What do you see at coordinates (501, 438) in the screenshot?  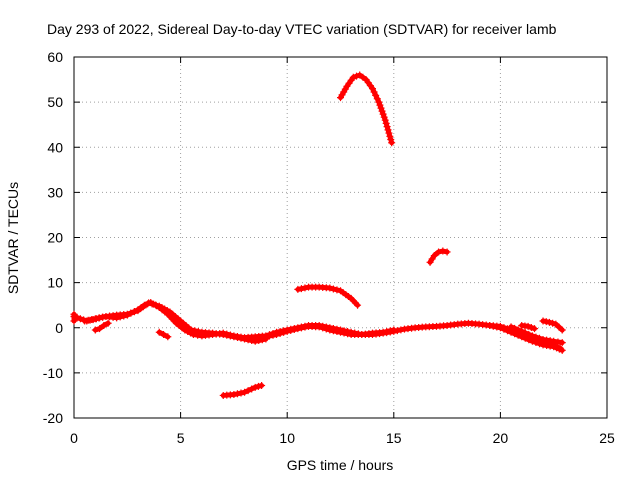 I see `x-tick-label: 20` at bounding box center [501, 438].